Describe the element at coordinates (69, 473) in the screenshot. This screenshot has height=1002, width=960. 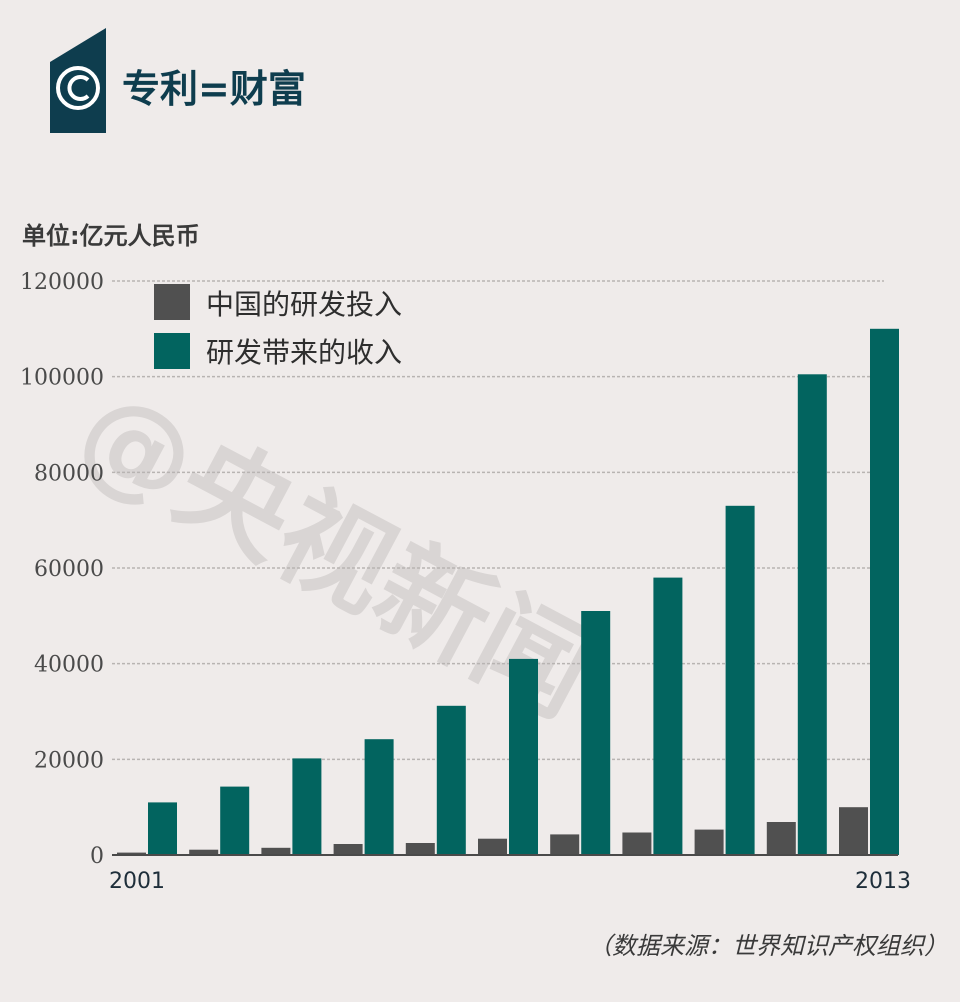
I see `y-tick-label: 80000` at that location.